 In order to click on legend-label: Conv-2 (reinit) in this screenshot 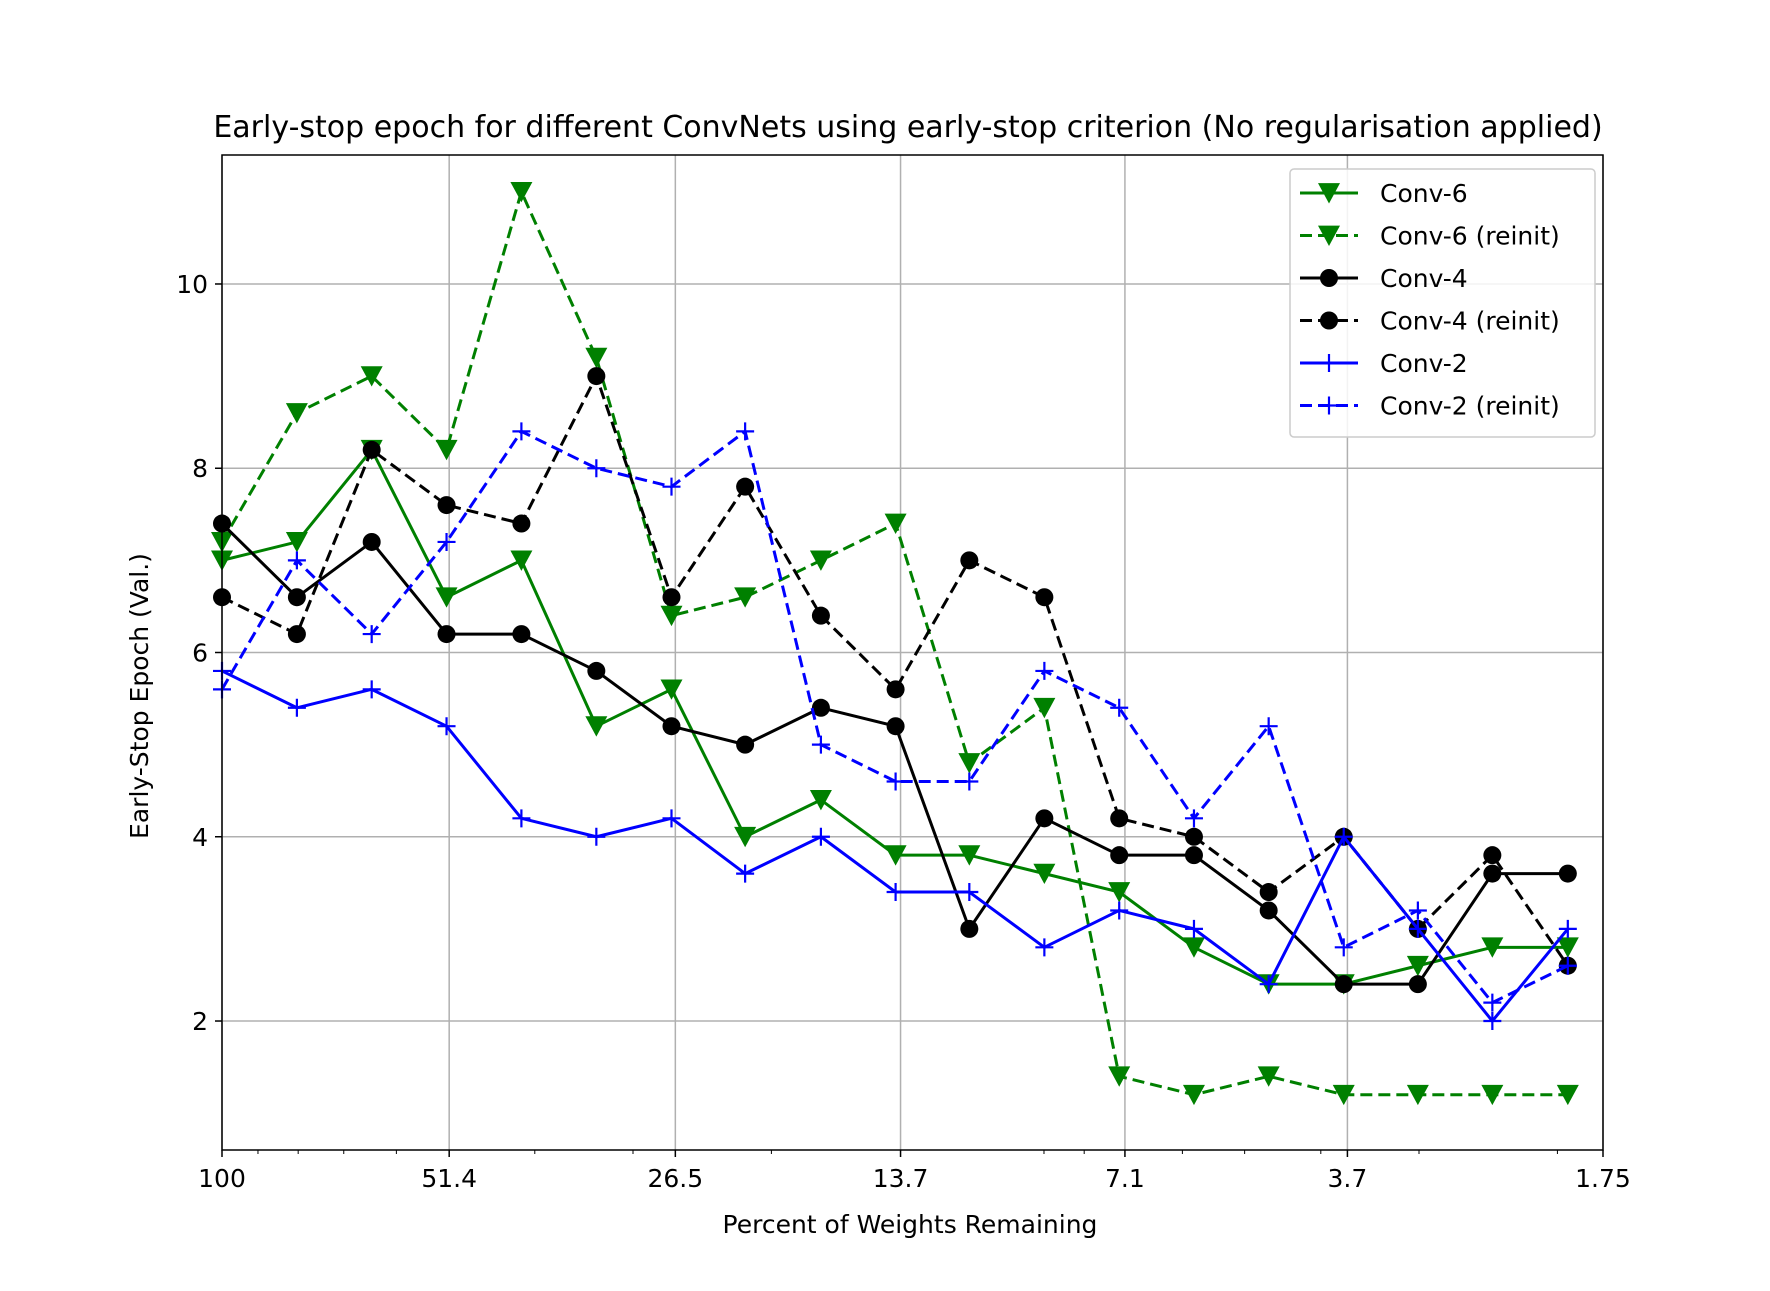, I will do `click(1470, 406)`.